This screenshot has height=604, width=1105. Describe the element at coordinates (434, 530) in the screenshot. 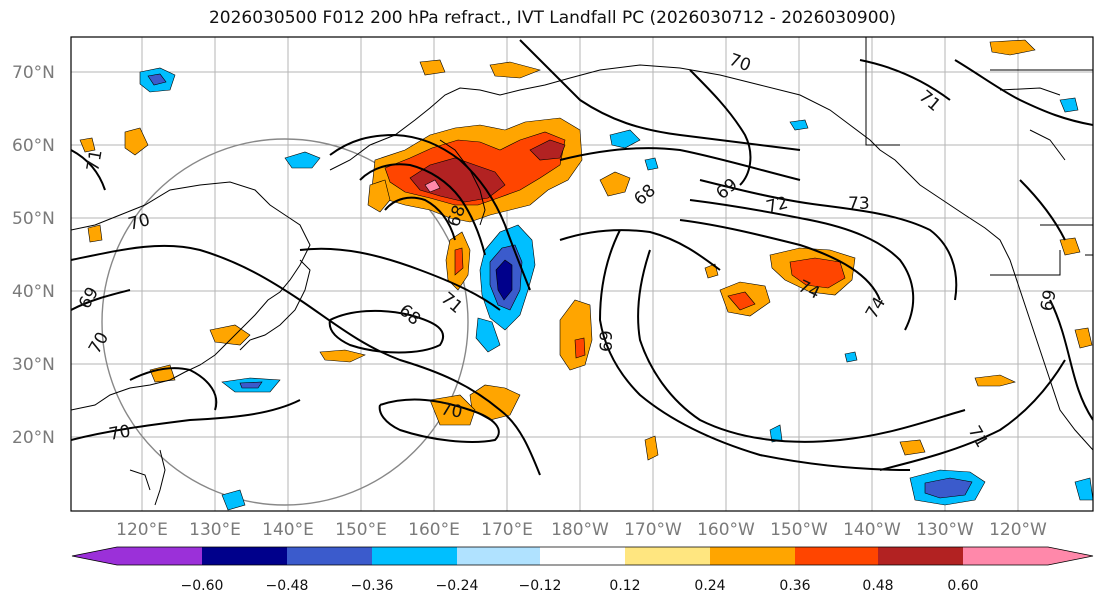

I see `lon-label: 160°E` at that location.